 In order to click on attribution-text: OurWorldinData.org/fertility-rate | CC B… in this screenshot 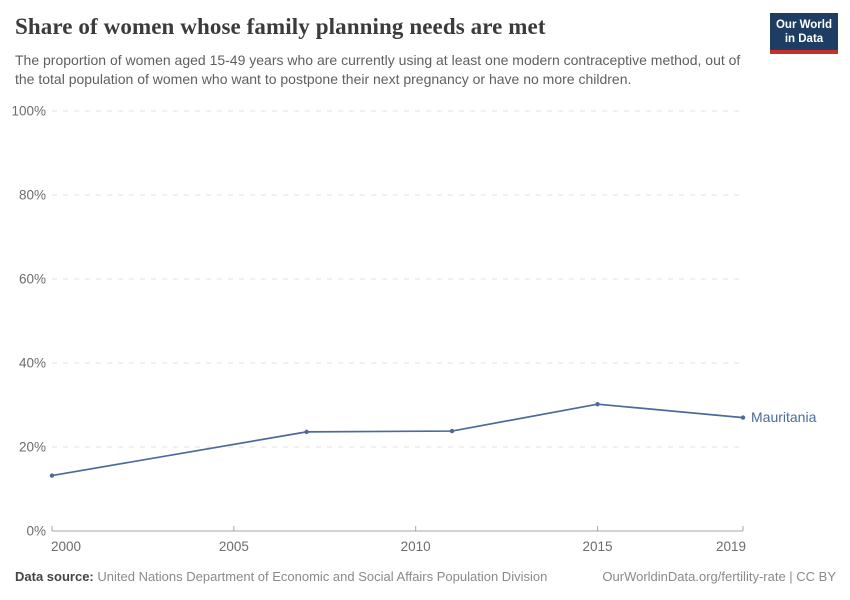, I will do `click(719, 576)`.